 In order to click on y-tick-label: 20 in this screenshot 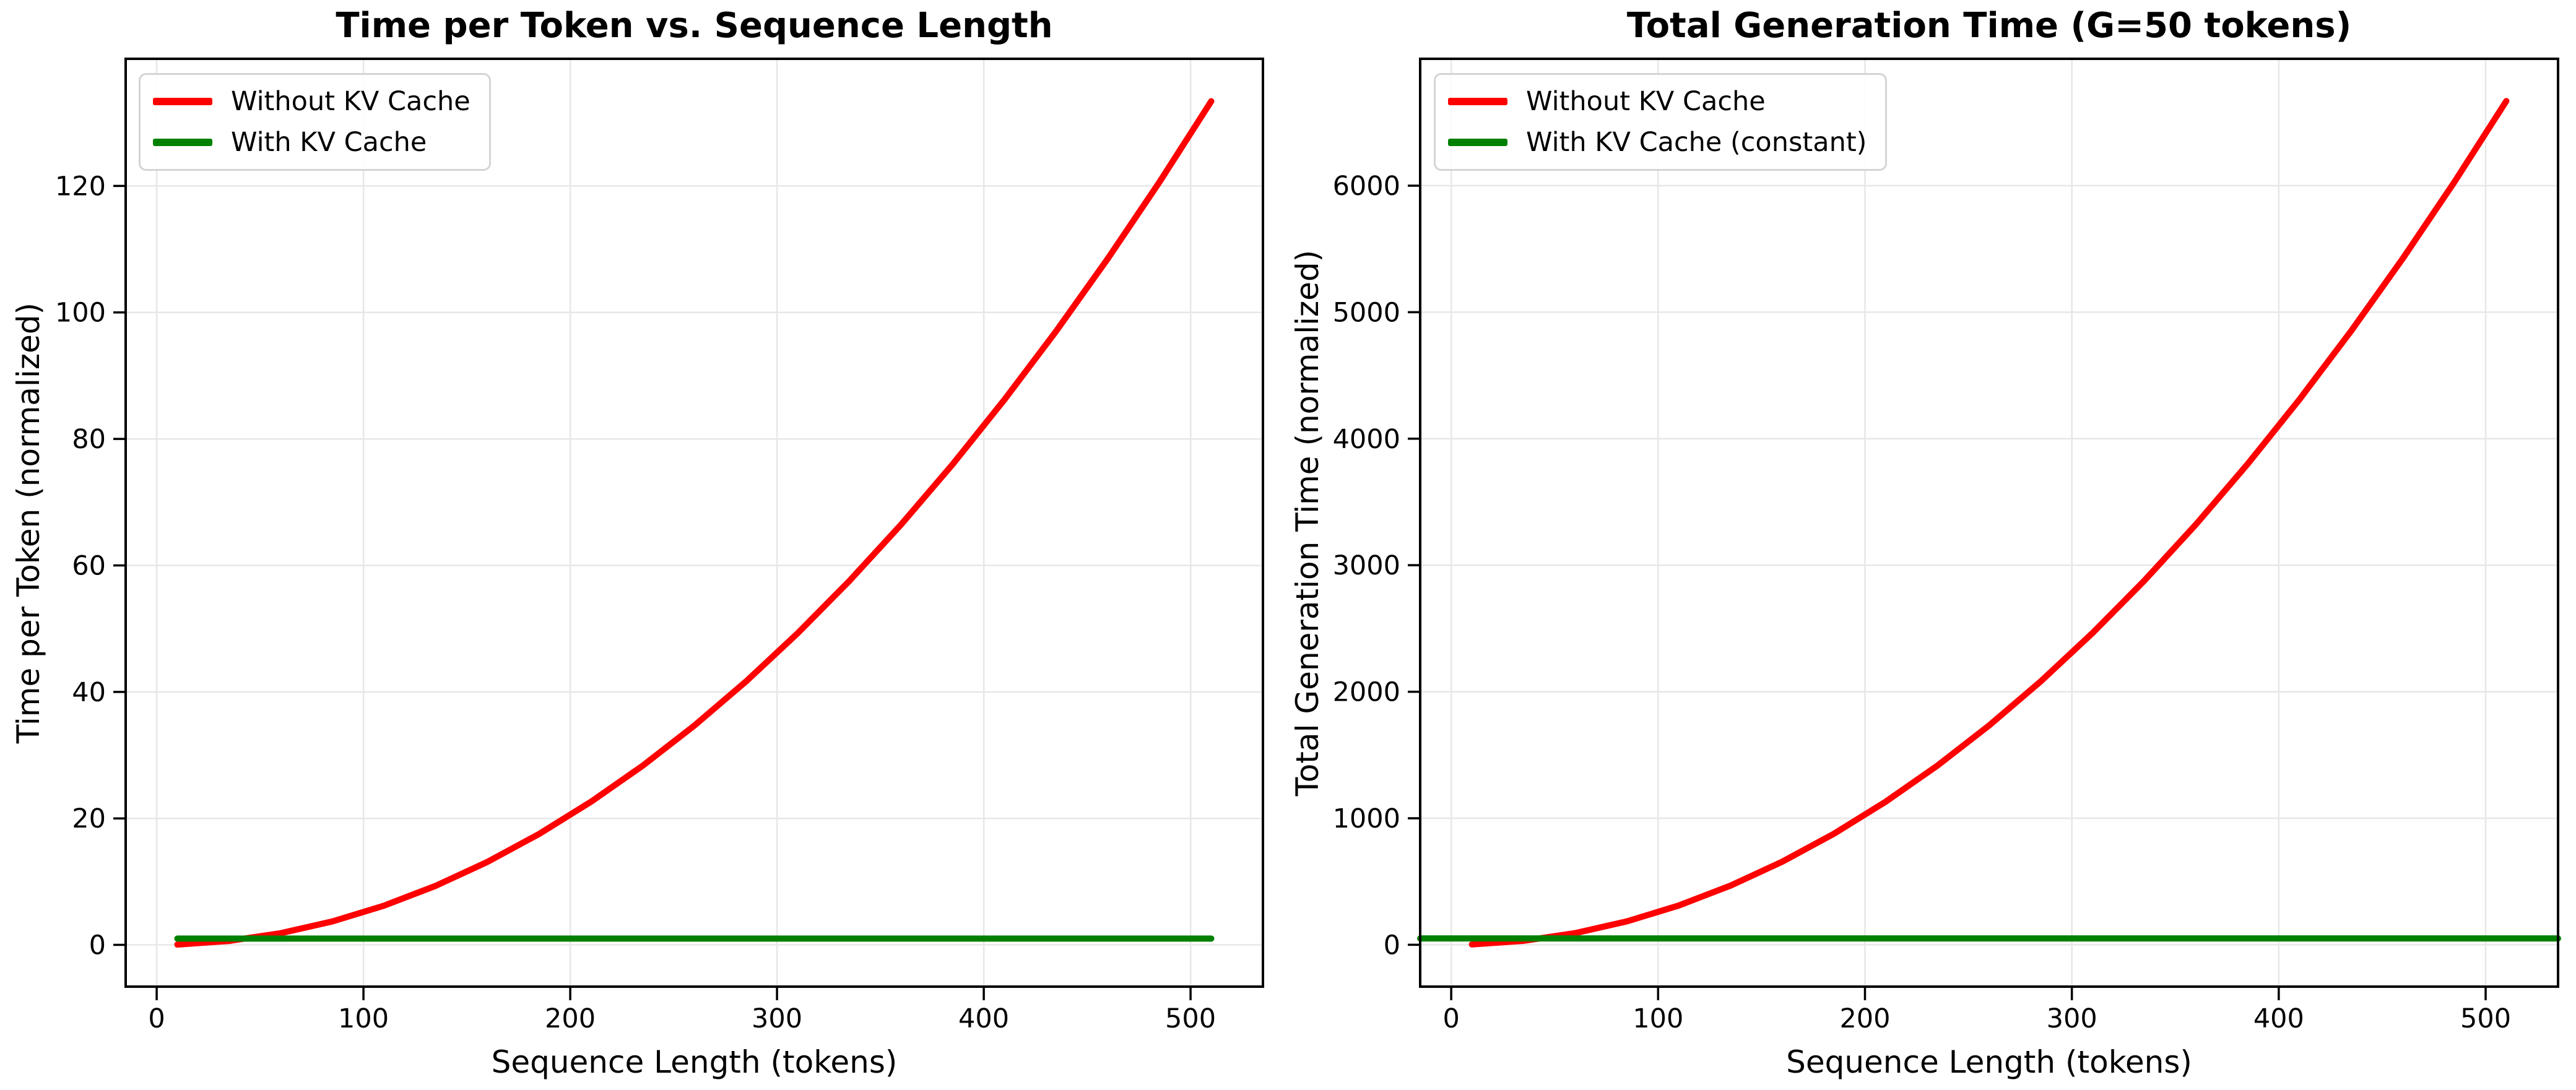, I will do `click(89, 819)`.